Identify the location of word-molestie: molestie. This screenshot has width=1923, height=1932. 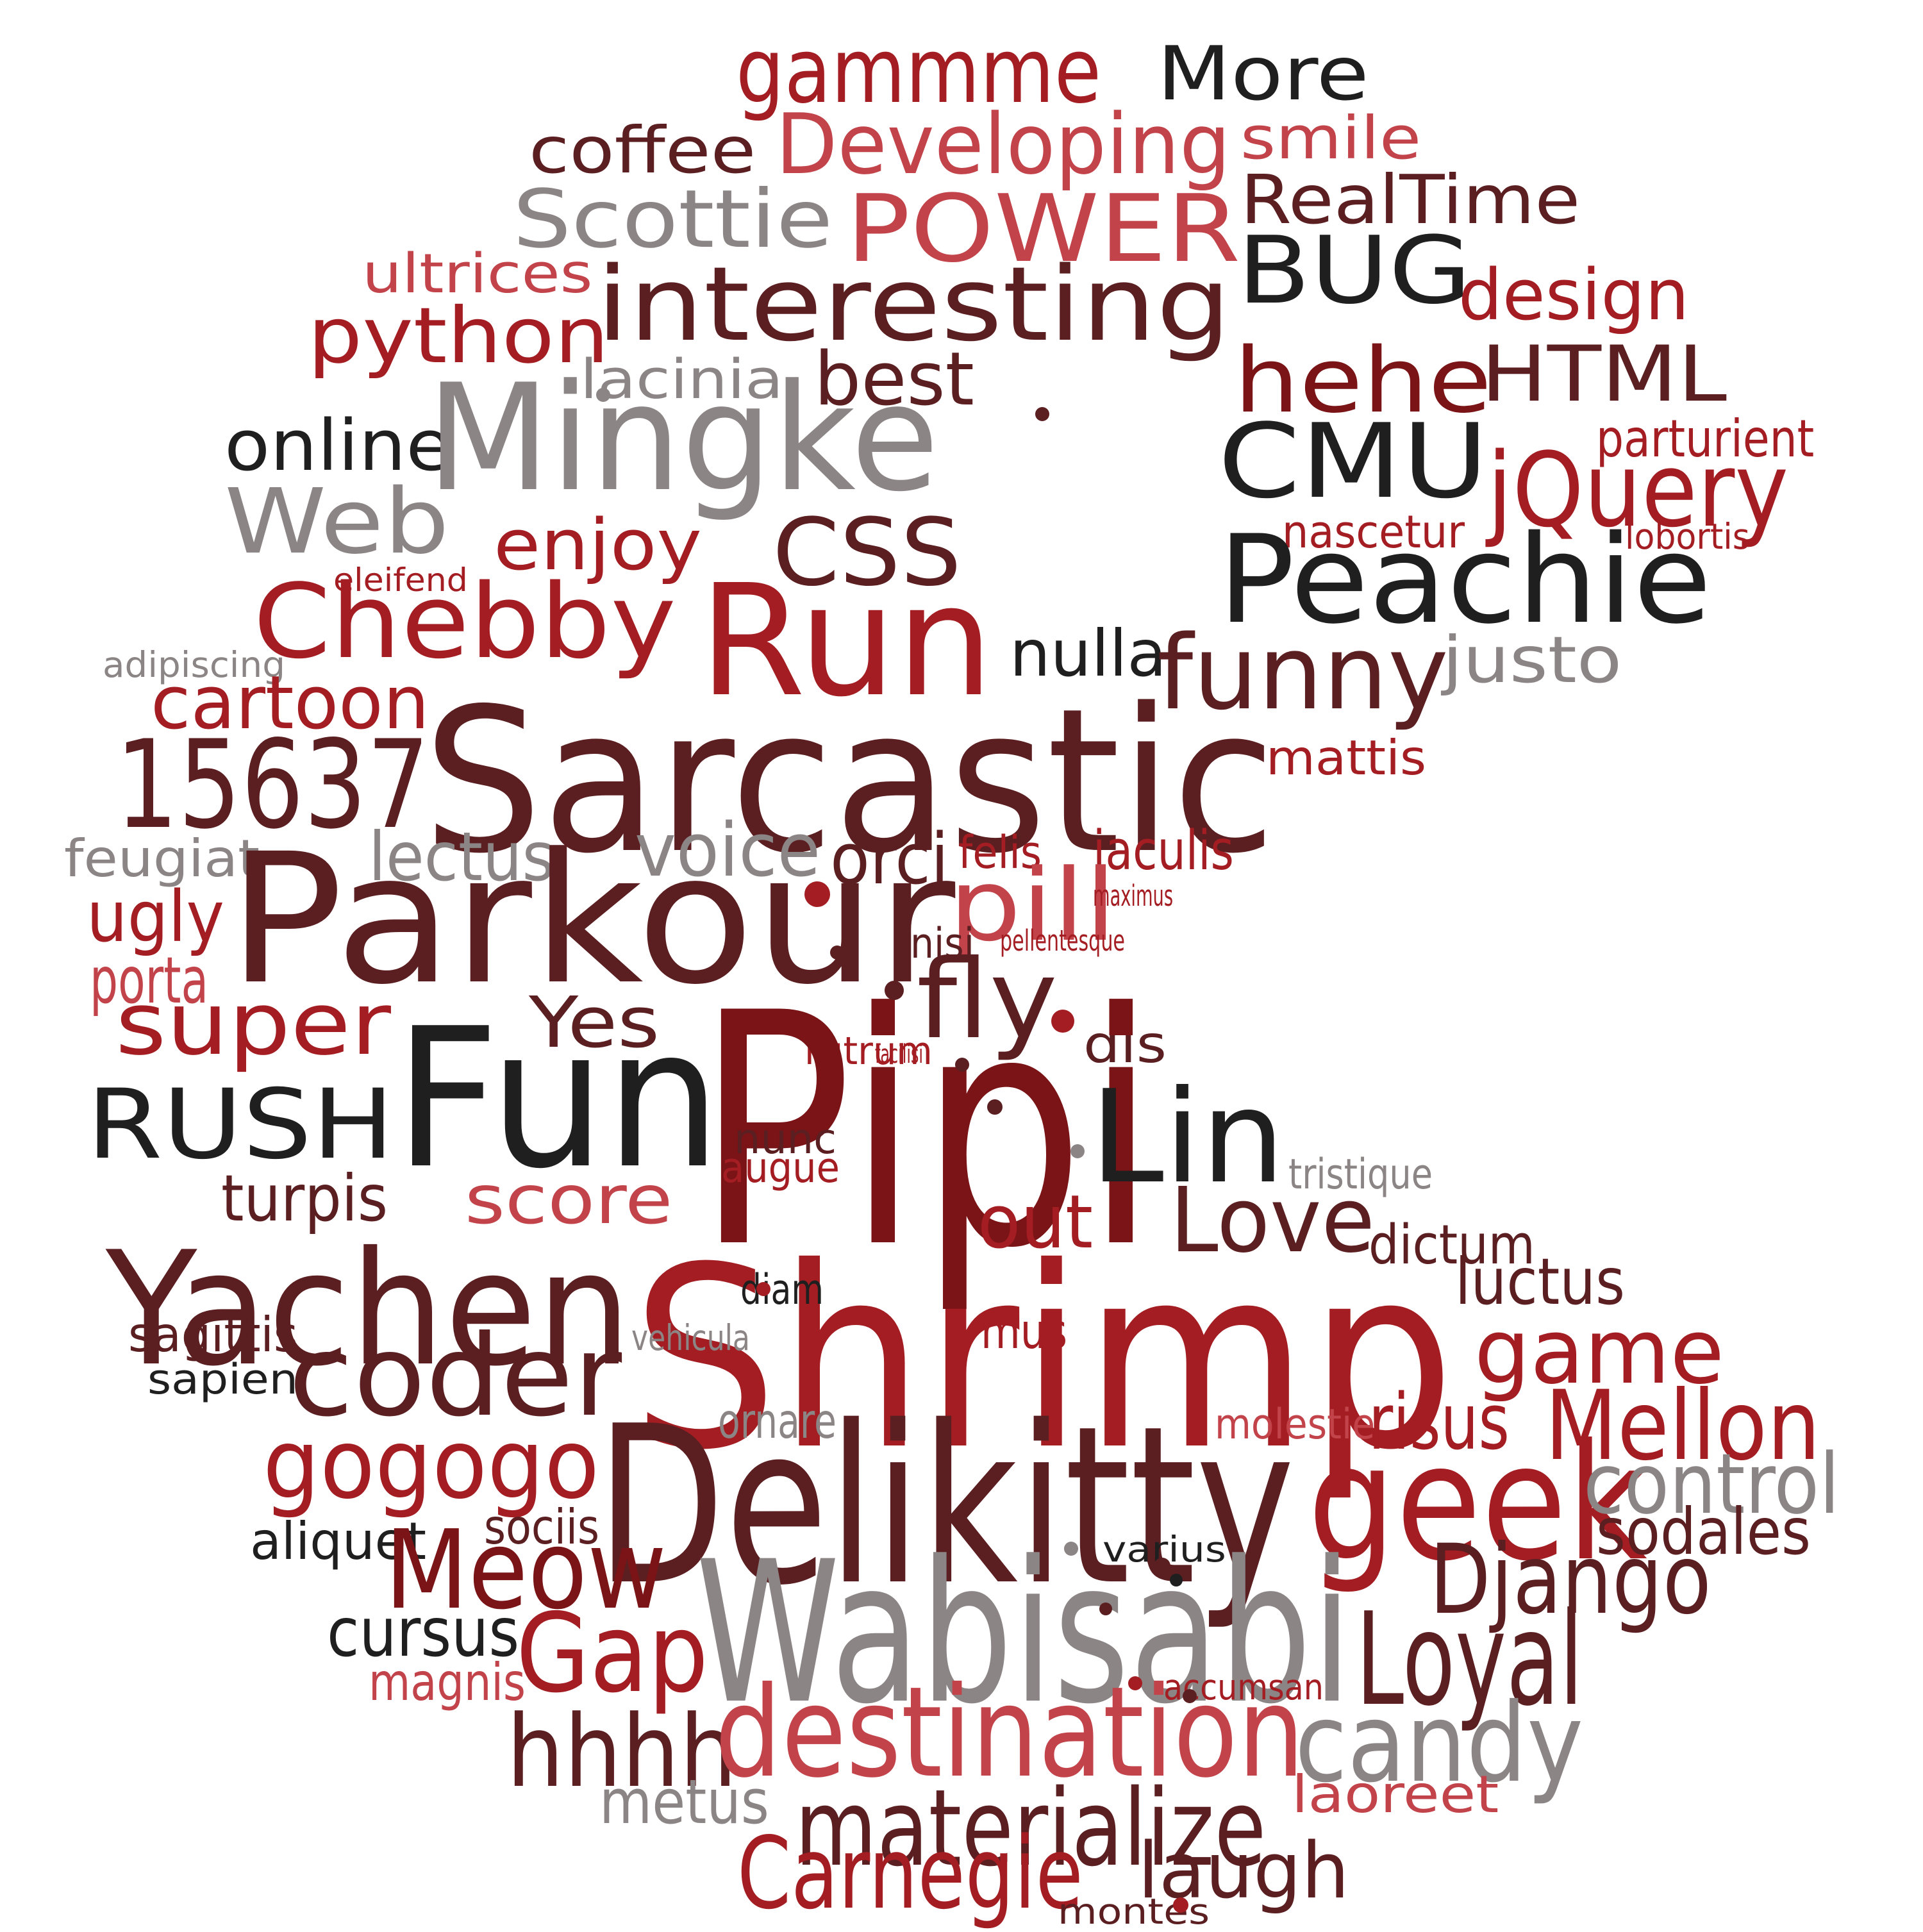
(1295, 1425).